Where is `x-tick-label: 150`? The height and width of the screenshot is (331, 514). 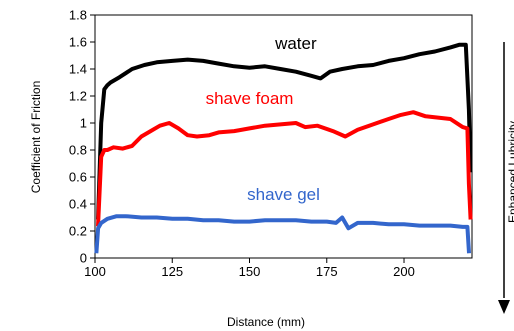
x-tick-label: 150 is located at coordinates (250, 271).